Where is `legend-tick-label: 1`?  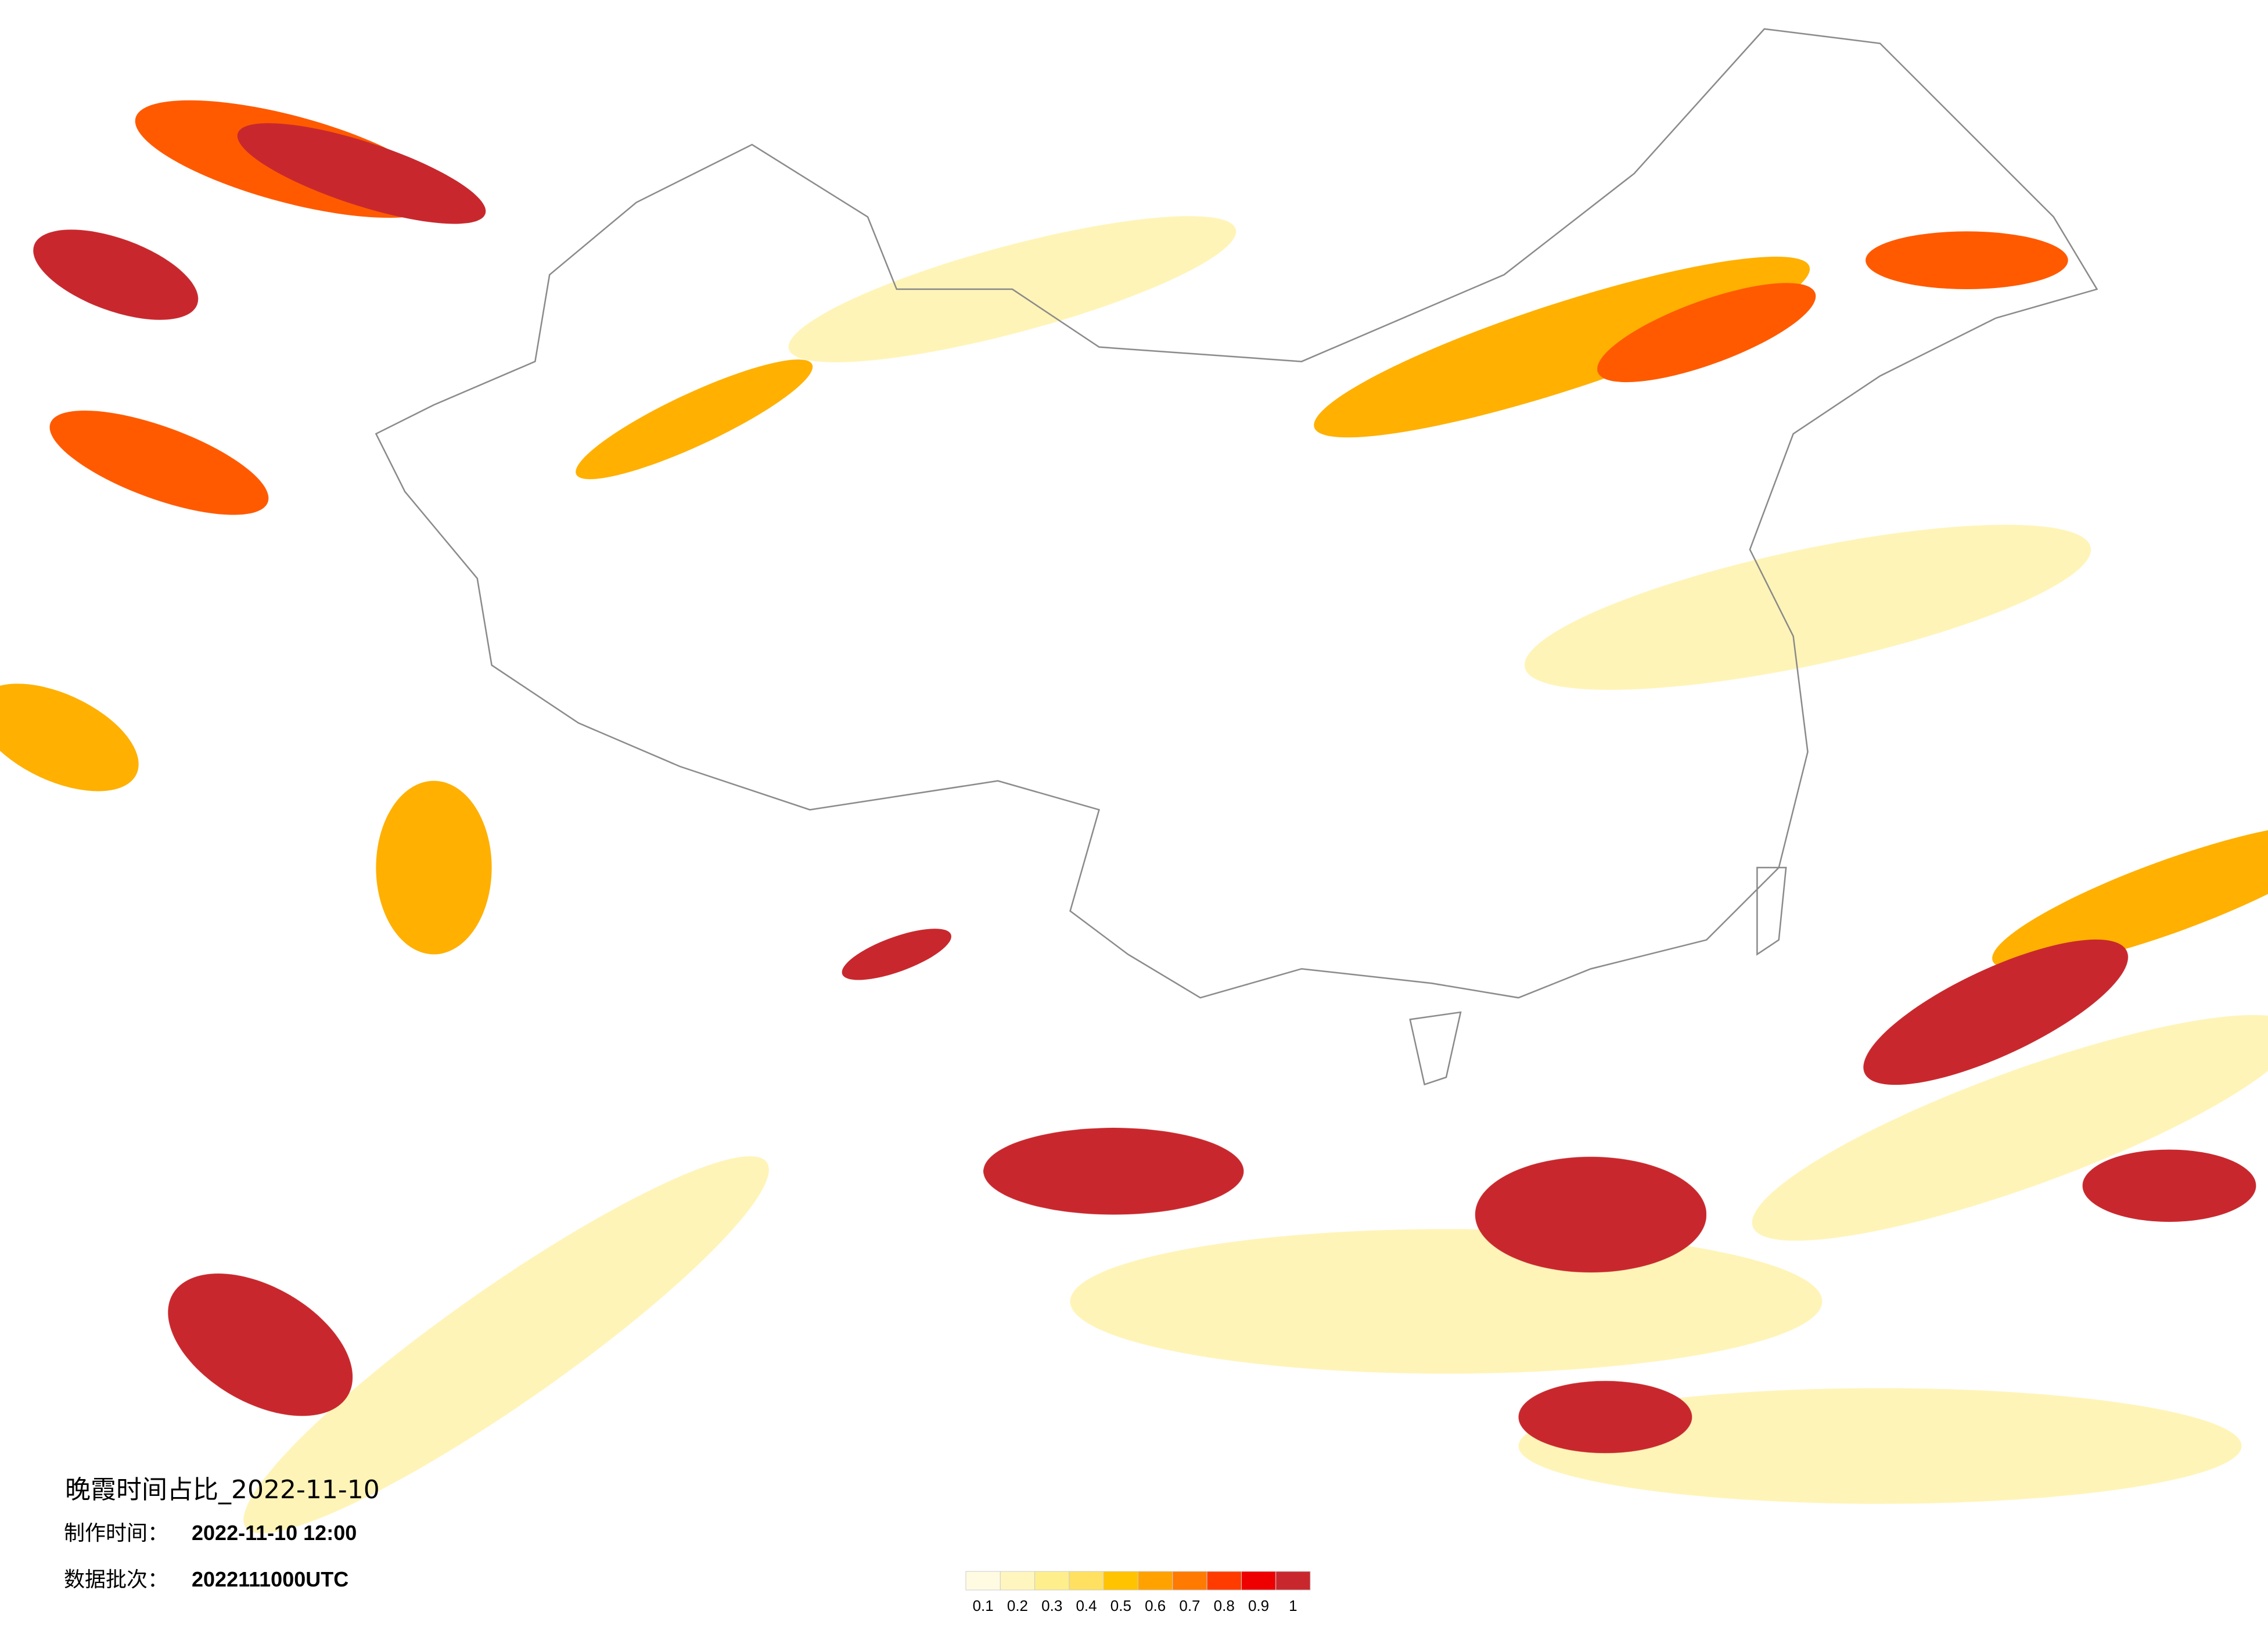 legend-tick-label: 1 is located at coordinates (1293, 1606).